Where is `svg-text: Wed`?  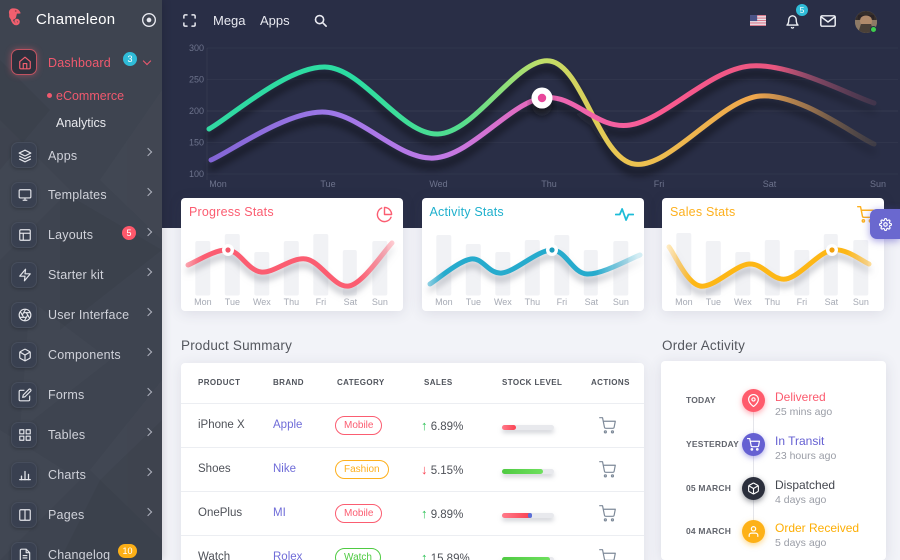 svg-text: Wed is located at coordinates (438, 184).